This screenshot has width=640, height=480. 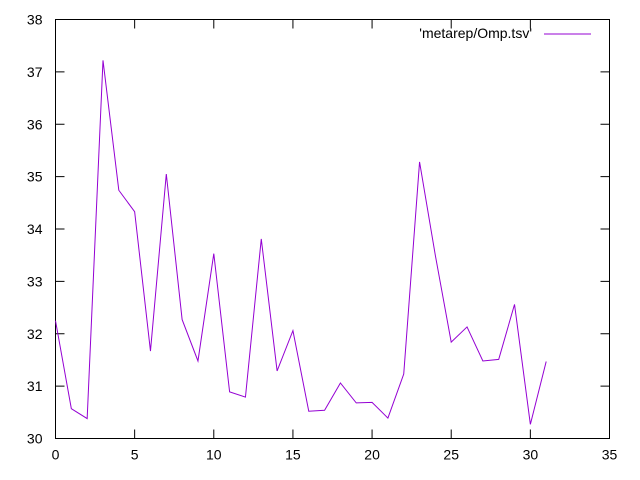 What do you see at coordinates (35, 20) in the screenshot?
I see `y-tick-label: 38` at bounding box center [35, 20].